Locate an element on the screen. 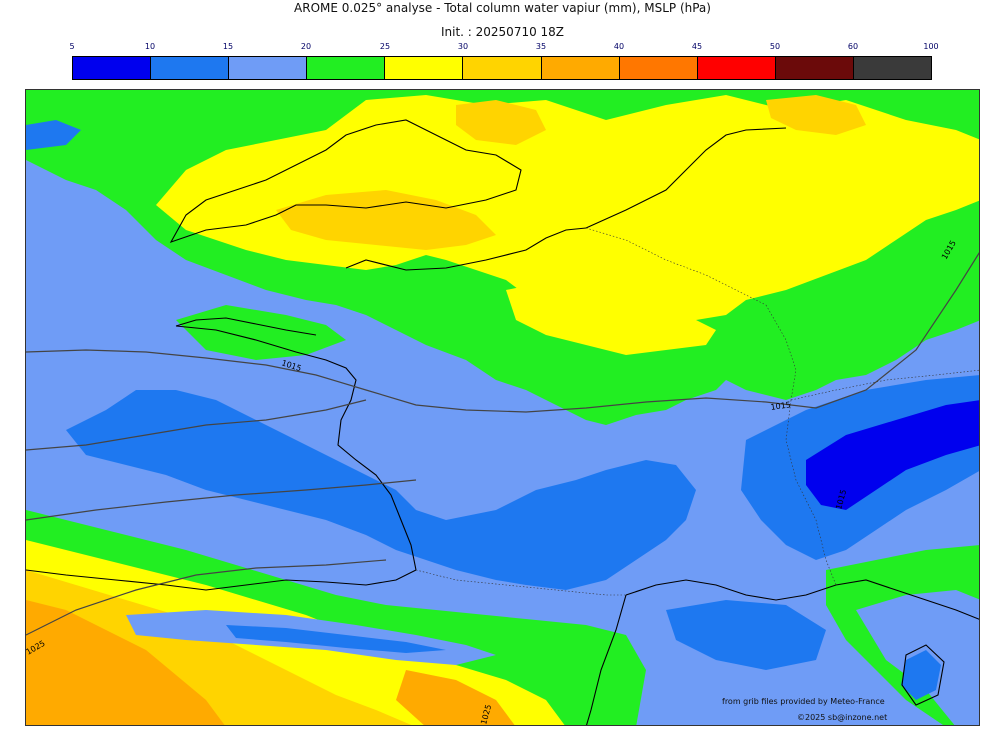 Image resolution: width=1005 pixels, height=738 pixels. coast-france-north is located at coordinates (296, 448).